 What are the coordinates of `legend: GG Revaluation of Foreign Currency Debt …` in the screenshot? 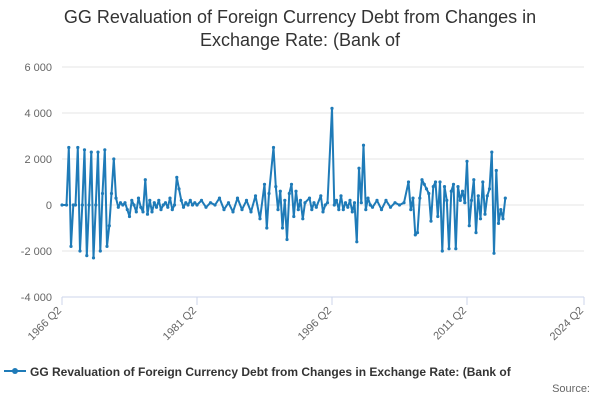 It's located at (300, 372).